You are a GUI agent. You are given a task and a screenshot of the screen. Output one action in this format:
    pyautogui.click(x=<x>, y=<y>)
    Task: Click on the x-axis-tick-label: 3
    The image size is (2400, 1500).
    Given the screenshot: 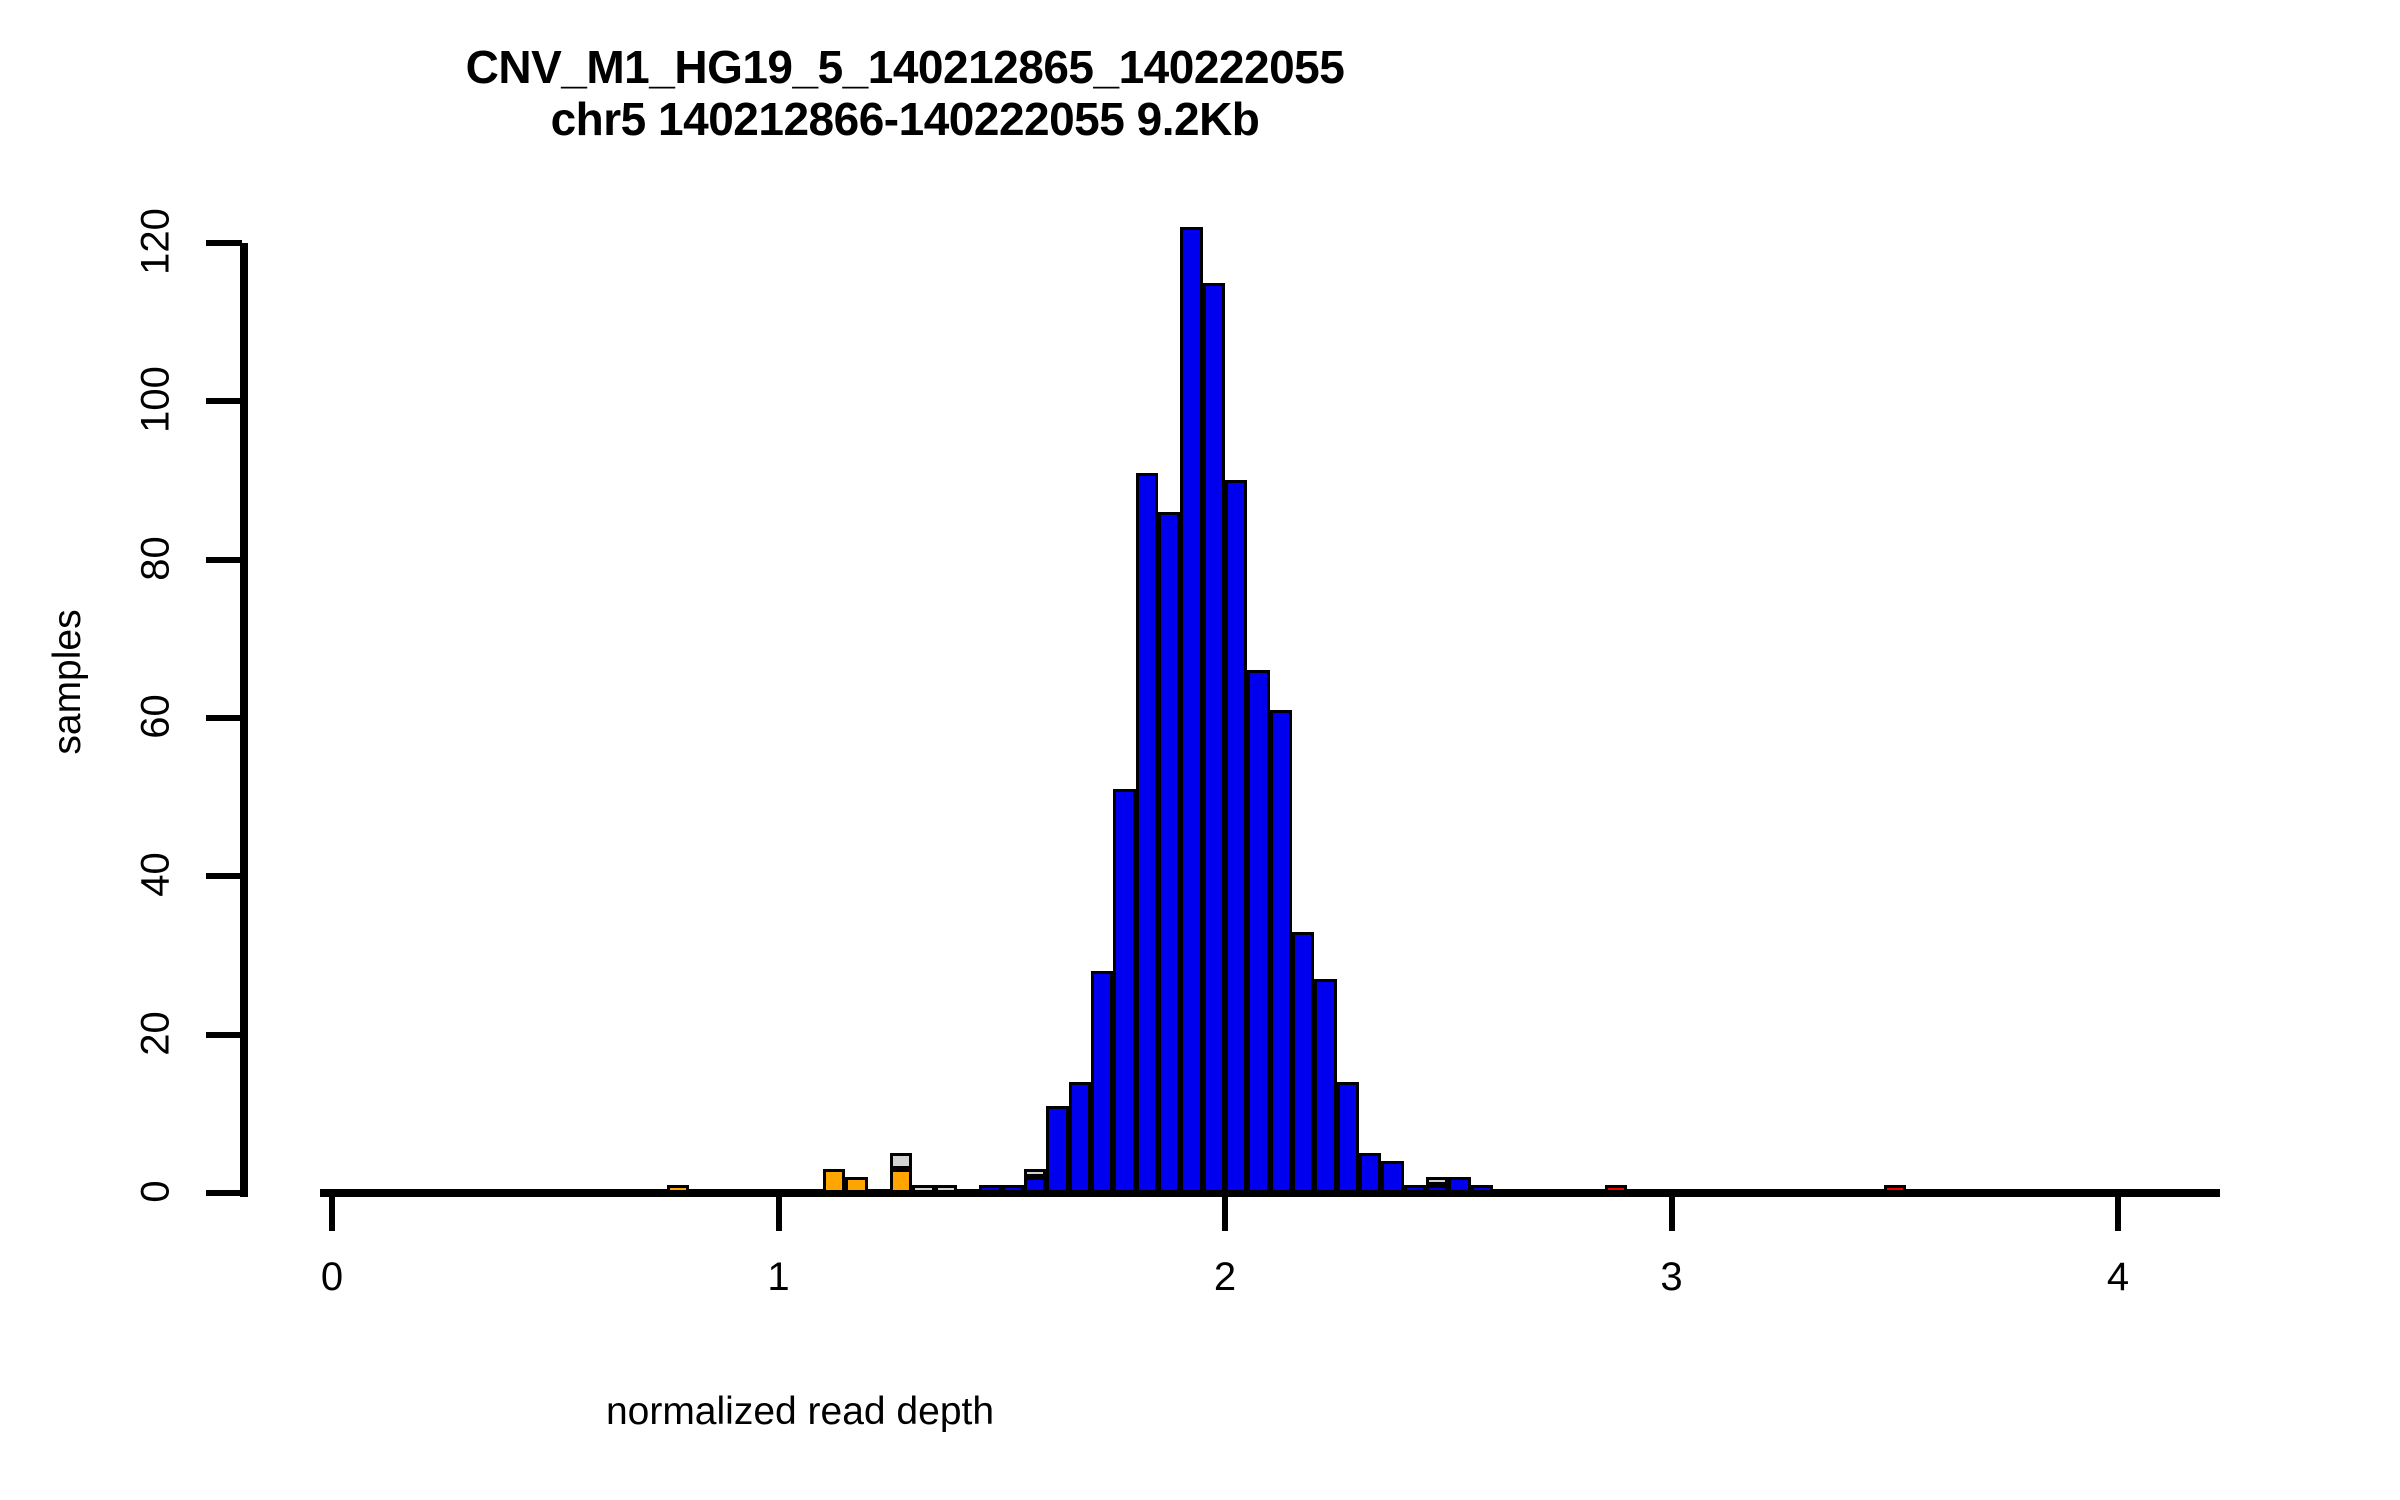 What is the action you would take?
    pyautogui.click(x=1671, y=1277)
    